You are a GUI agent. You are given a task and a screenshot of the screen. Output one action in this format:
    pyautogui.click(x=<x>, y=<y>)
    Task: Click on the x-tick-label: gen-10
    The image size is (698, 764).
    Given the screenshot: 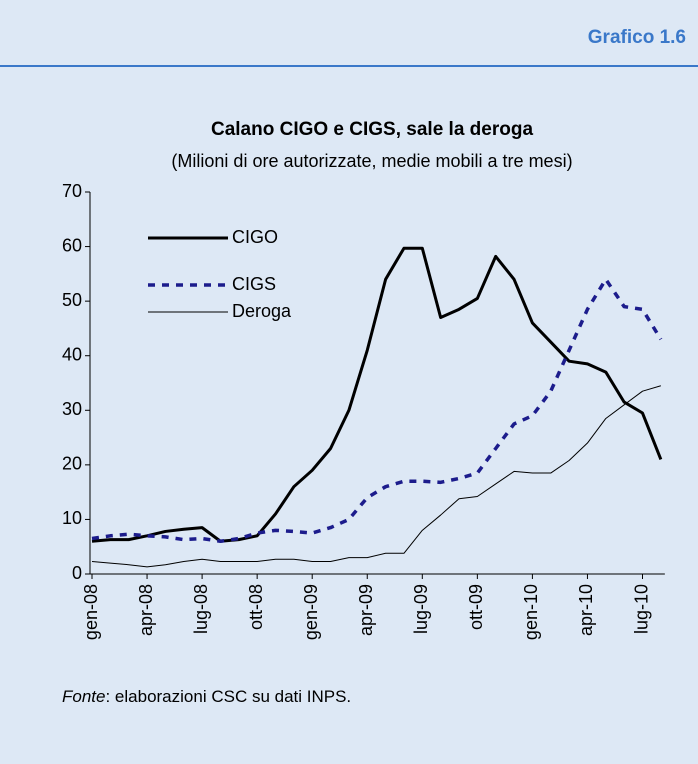 What is the action you would take?
    pyautogui.click(x=531, y=612)
    